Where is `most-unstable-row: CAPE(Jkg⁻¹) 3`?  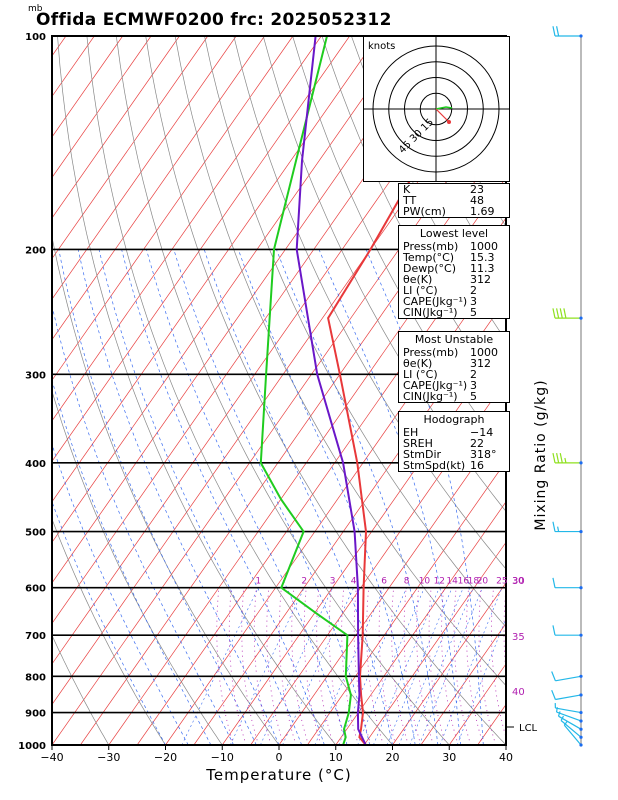 most-unstable-row: CAPE(Jkg⁻¹) 3 is located at coordinates (454, 385).